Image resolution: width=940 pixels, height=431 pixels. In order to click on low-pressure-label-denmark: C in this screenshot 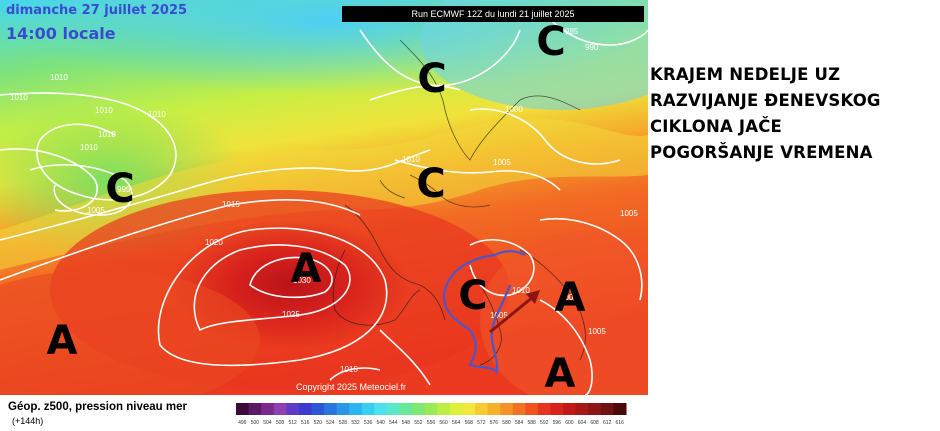, I will do `click(430, 184)`.